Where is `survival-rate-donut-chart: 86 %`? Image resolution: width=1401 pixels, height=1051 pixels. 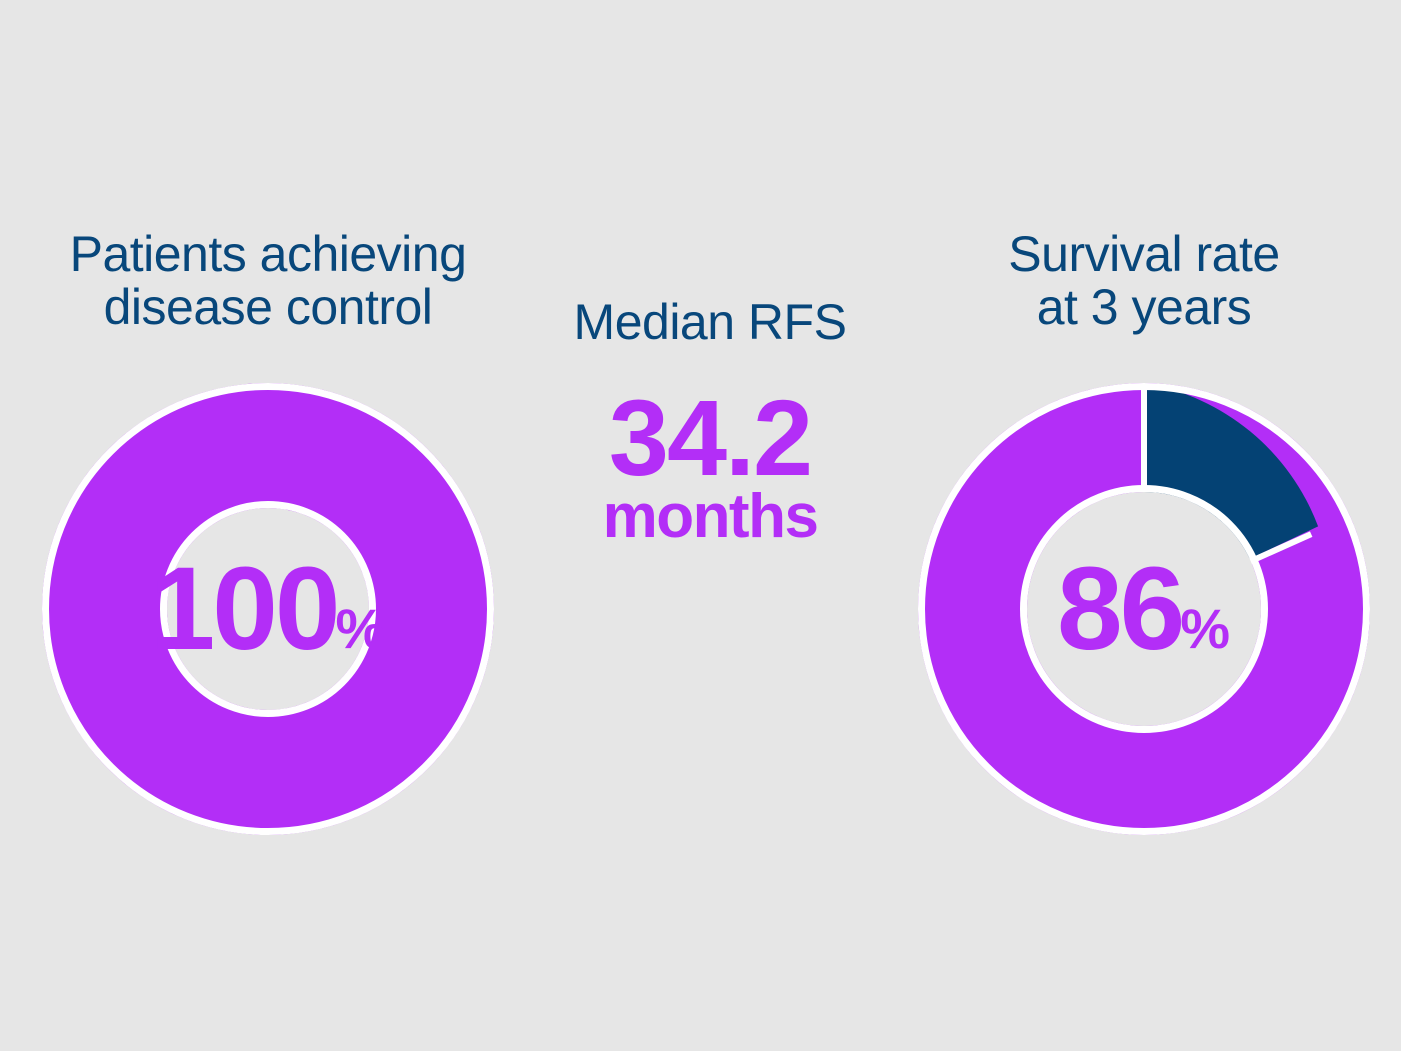
survival-rate-donut-chart: 86 % is located at coordinates (1144, 609).